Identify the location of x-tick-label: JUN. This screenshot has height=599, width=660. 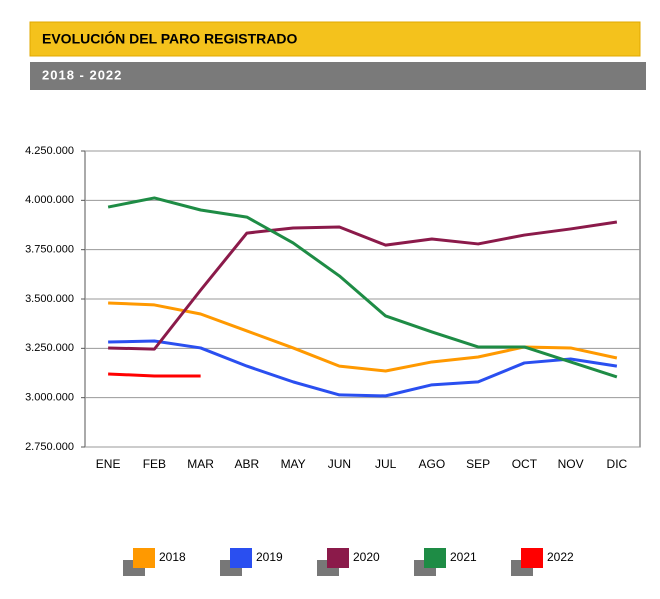
(339, 464).